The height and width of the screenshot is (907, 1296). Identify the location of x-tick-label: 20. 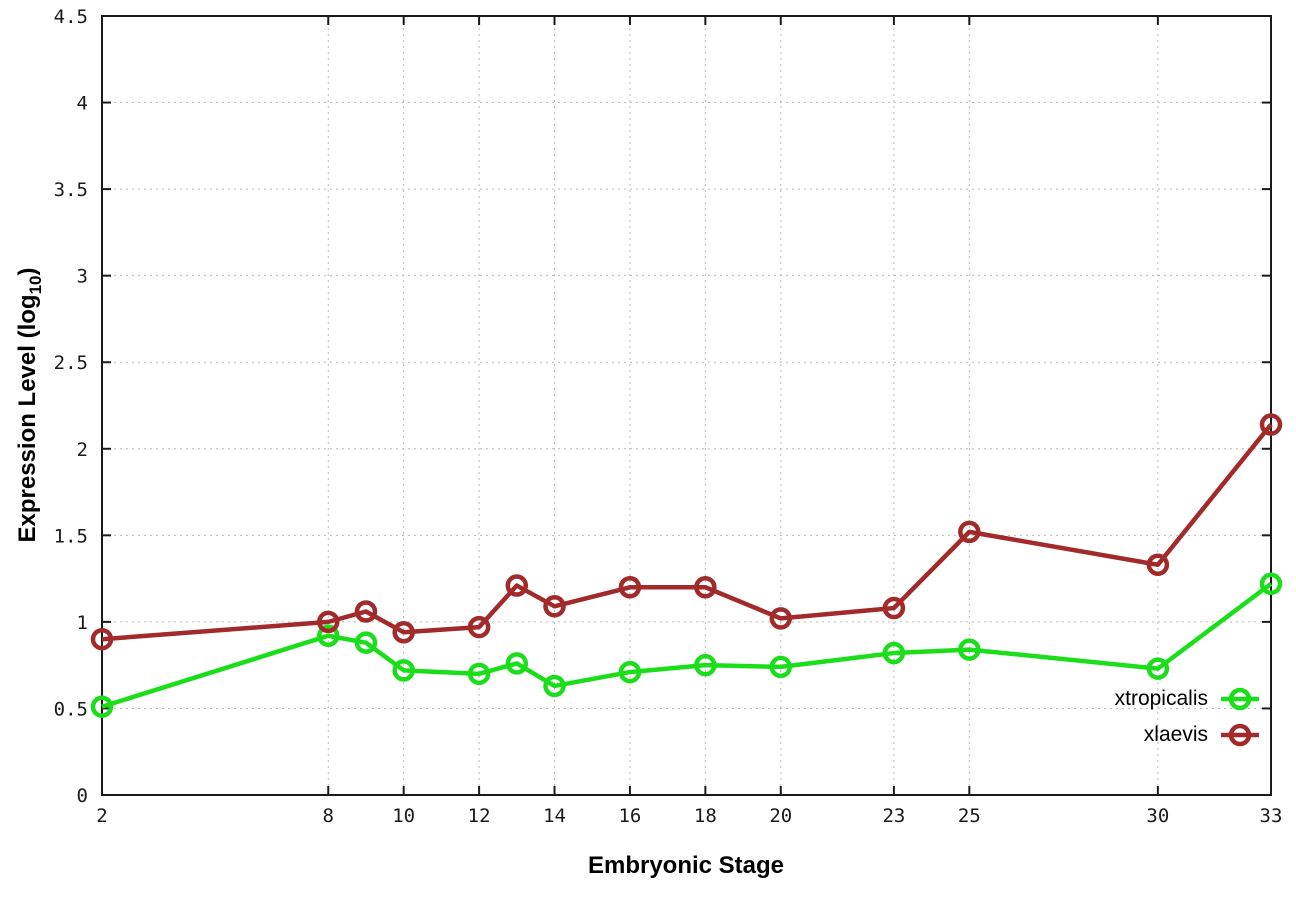
(780, 816).